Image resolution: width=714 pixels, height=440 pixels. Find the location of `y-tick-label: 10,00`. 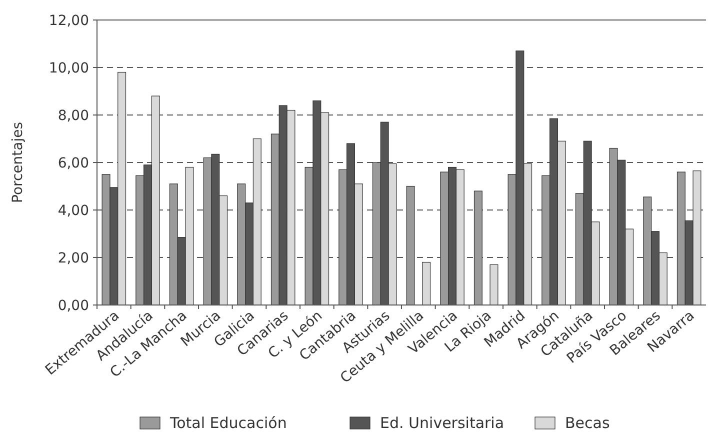

y-tick-label: 10,00 is located at coordinates (68, 68).